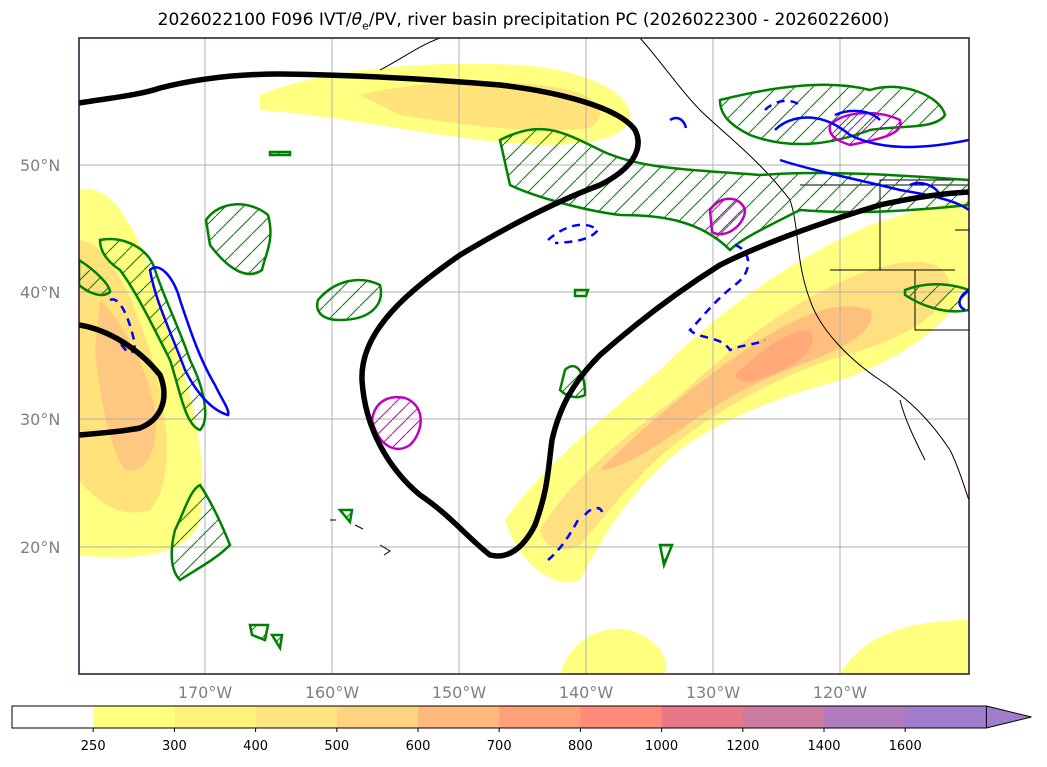 Image resolution: width=1047 pixels, height=767 pixels. Describe the element at coordinates (93, 746) in the screenshot. I see `colorbar-tick-label: 250` at that location.